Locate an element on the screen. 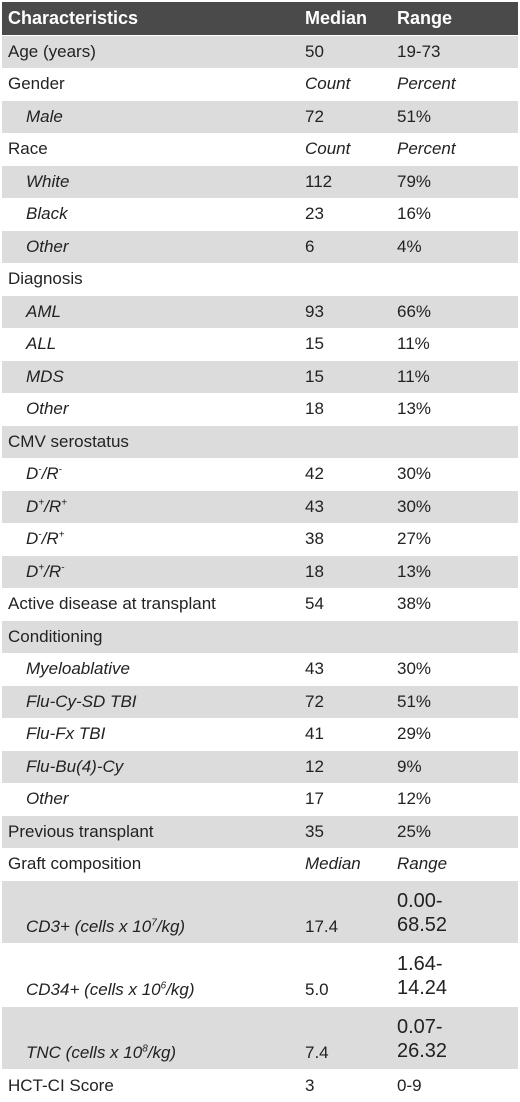  row-label-text: White is located at coordinates (48, 181).